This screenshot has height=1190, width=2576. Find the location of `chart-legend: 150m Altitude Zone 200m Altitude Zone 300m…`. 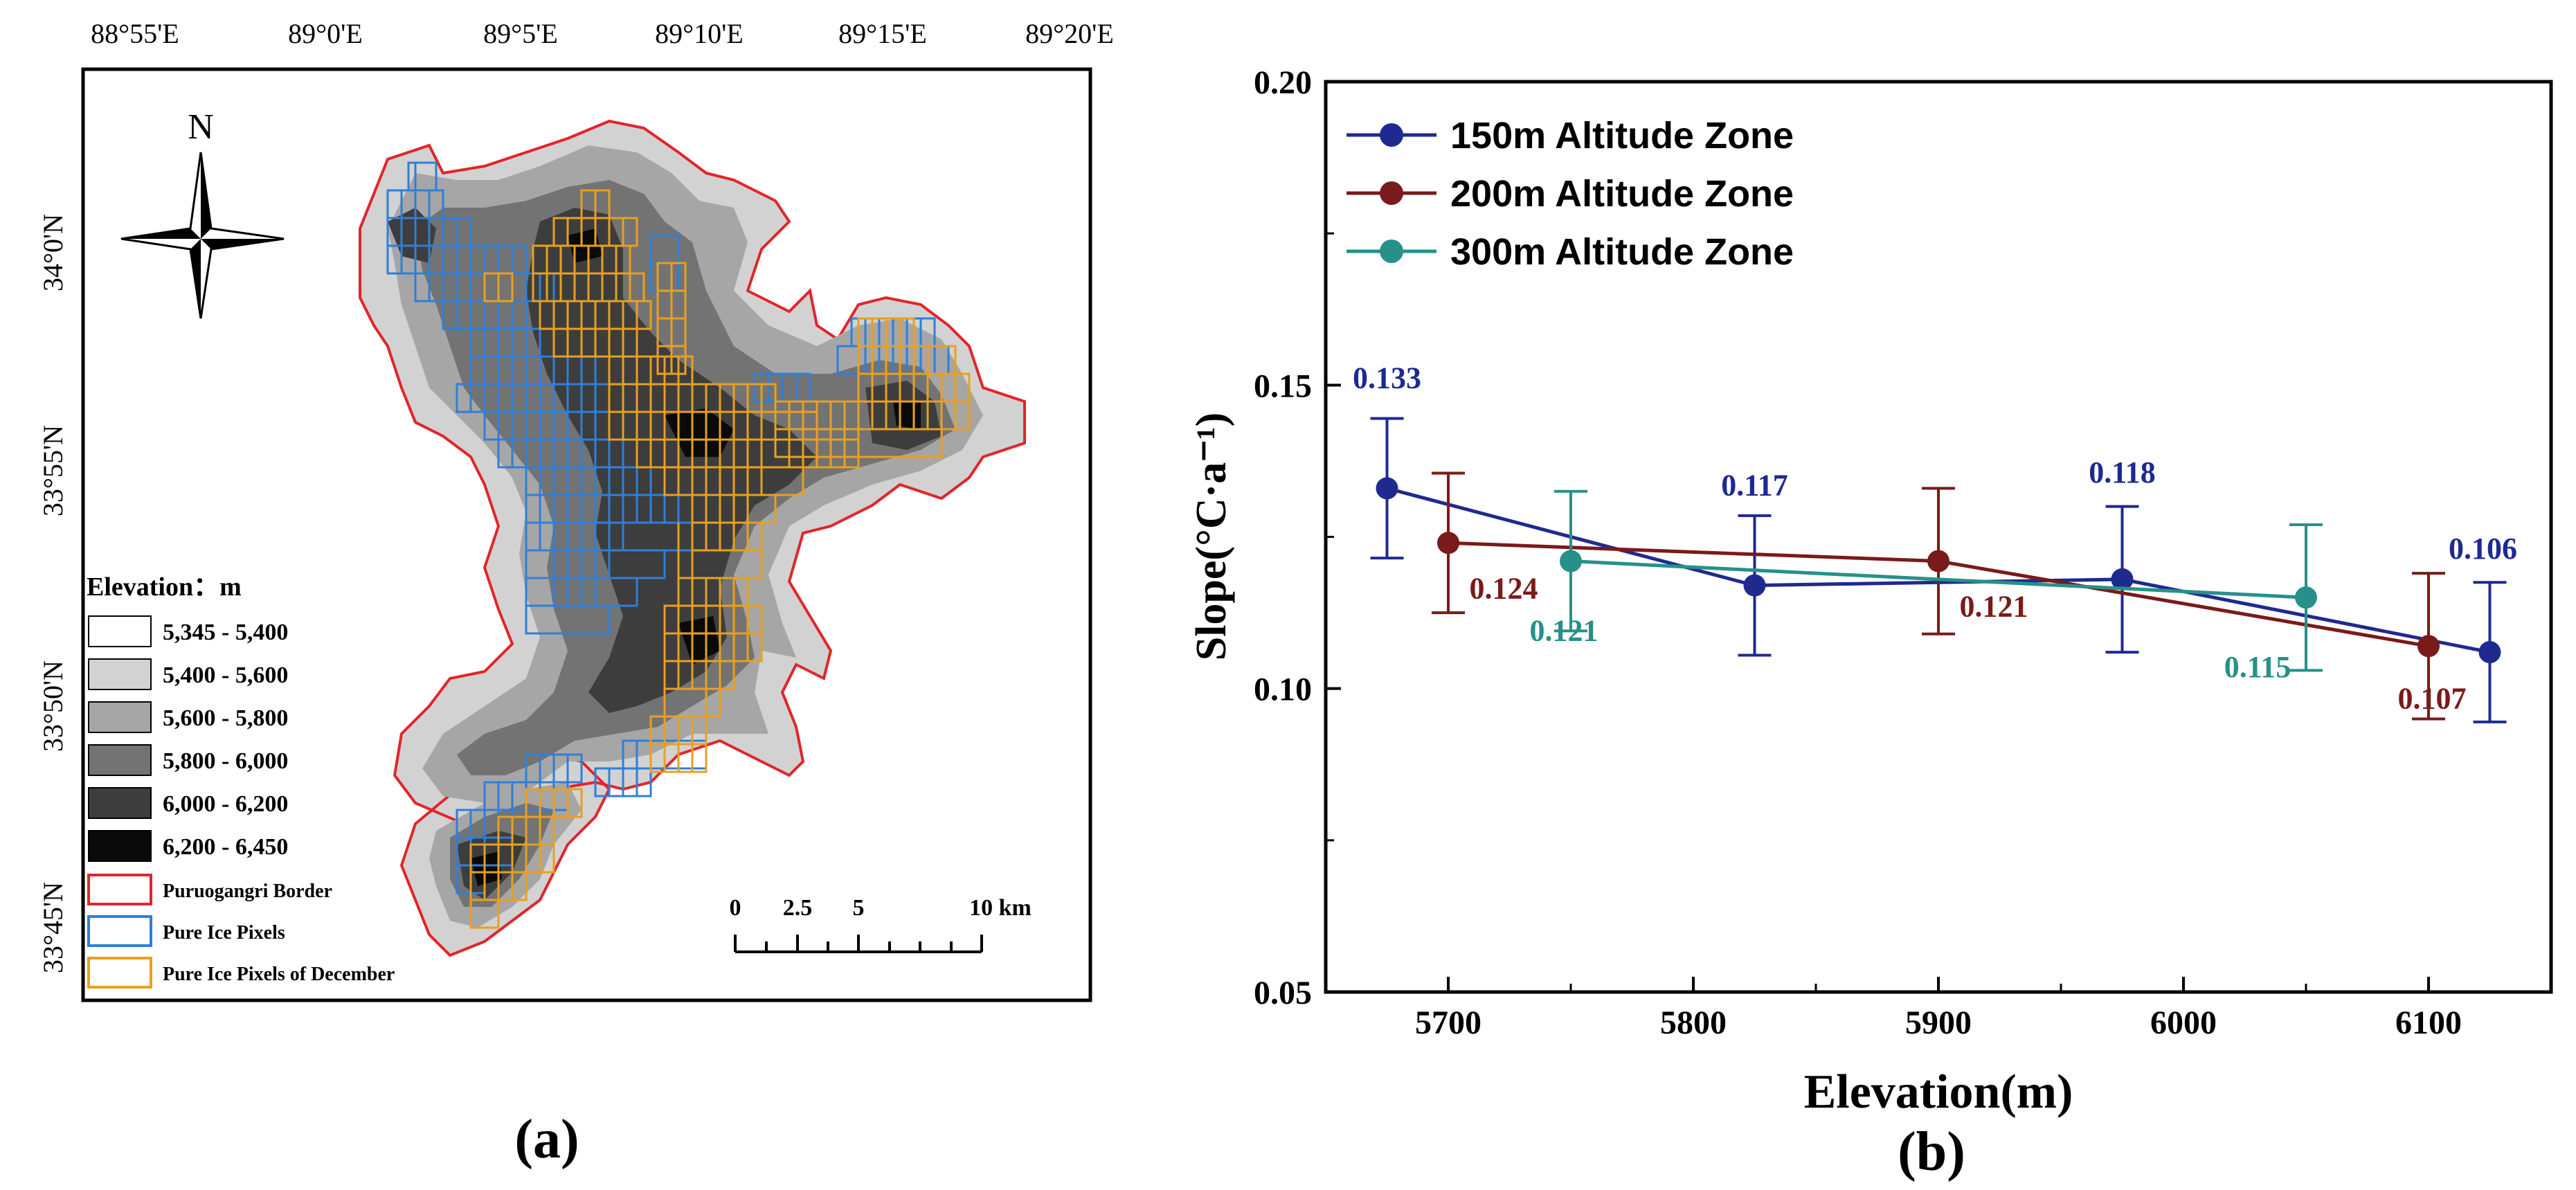

chart-legend: 150m Altitude Zone 200m Altitude Zone 300m… is located at coordinates (1570, 194).